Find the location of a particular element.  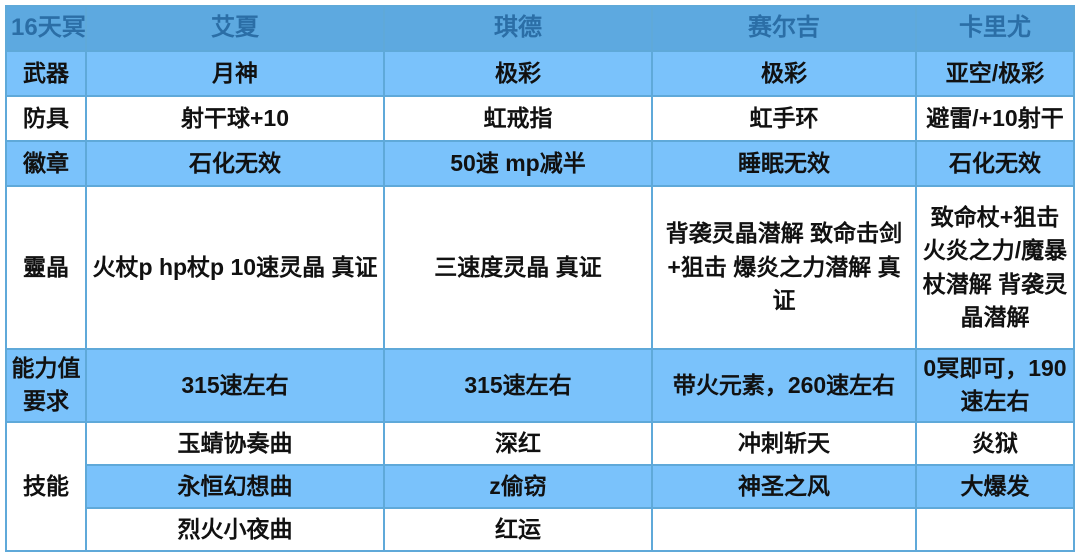

cell: 大爆发 is located at coordinates (995, 486).